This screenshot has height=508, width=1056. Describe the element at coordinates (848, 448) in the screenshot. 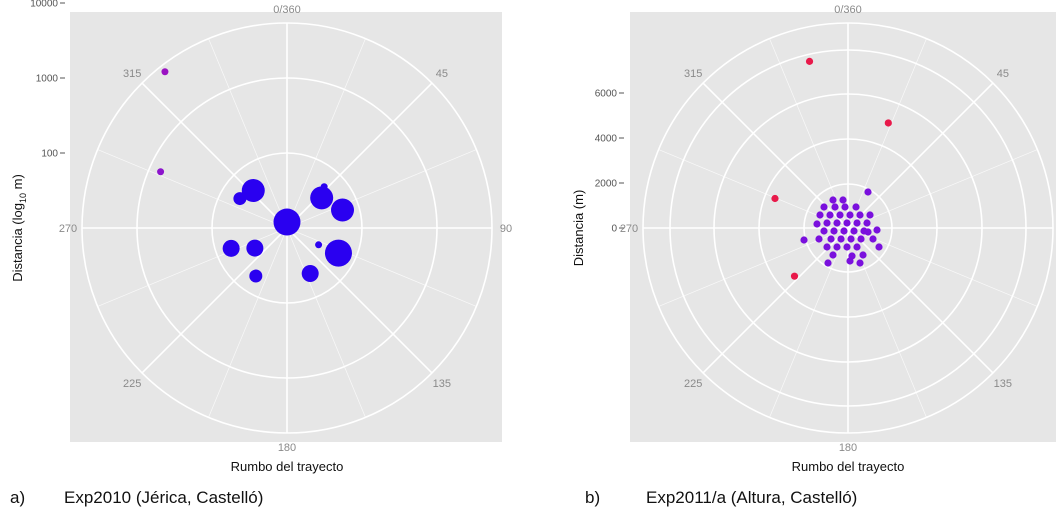

I see `angle-label-b-180: 180` at that location.